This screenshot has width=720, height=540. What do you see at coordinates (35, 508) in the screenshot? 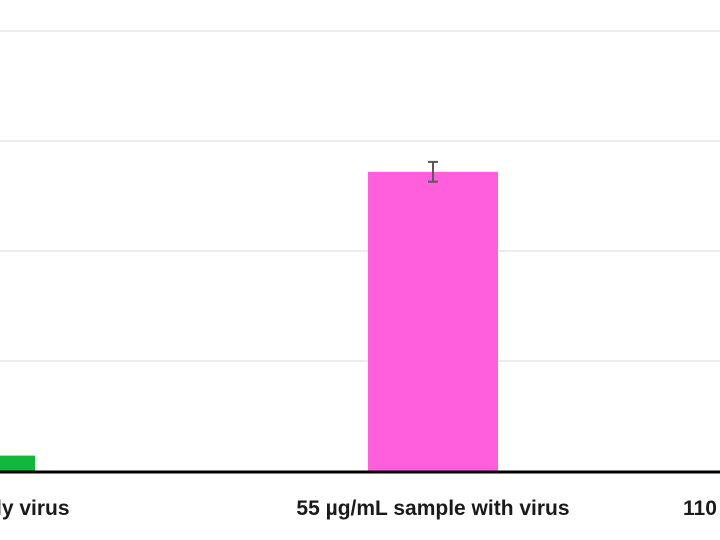
I see `category-label-0: ly virus` at bounding box center [35, 508].